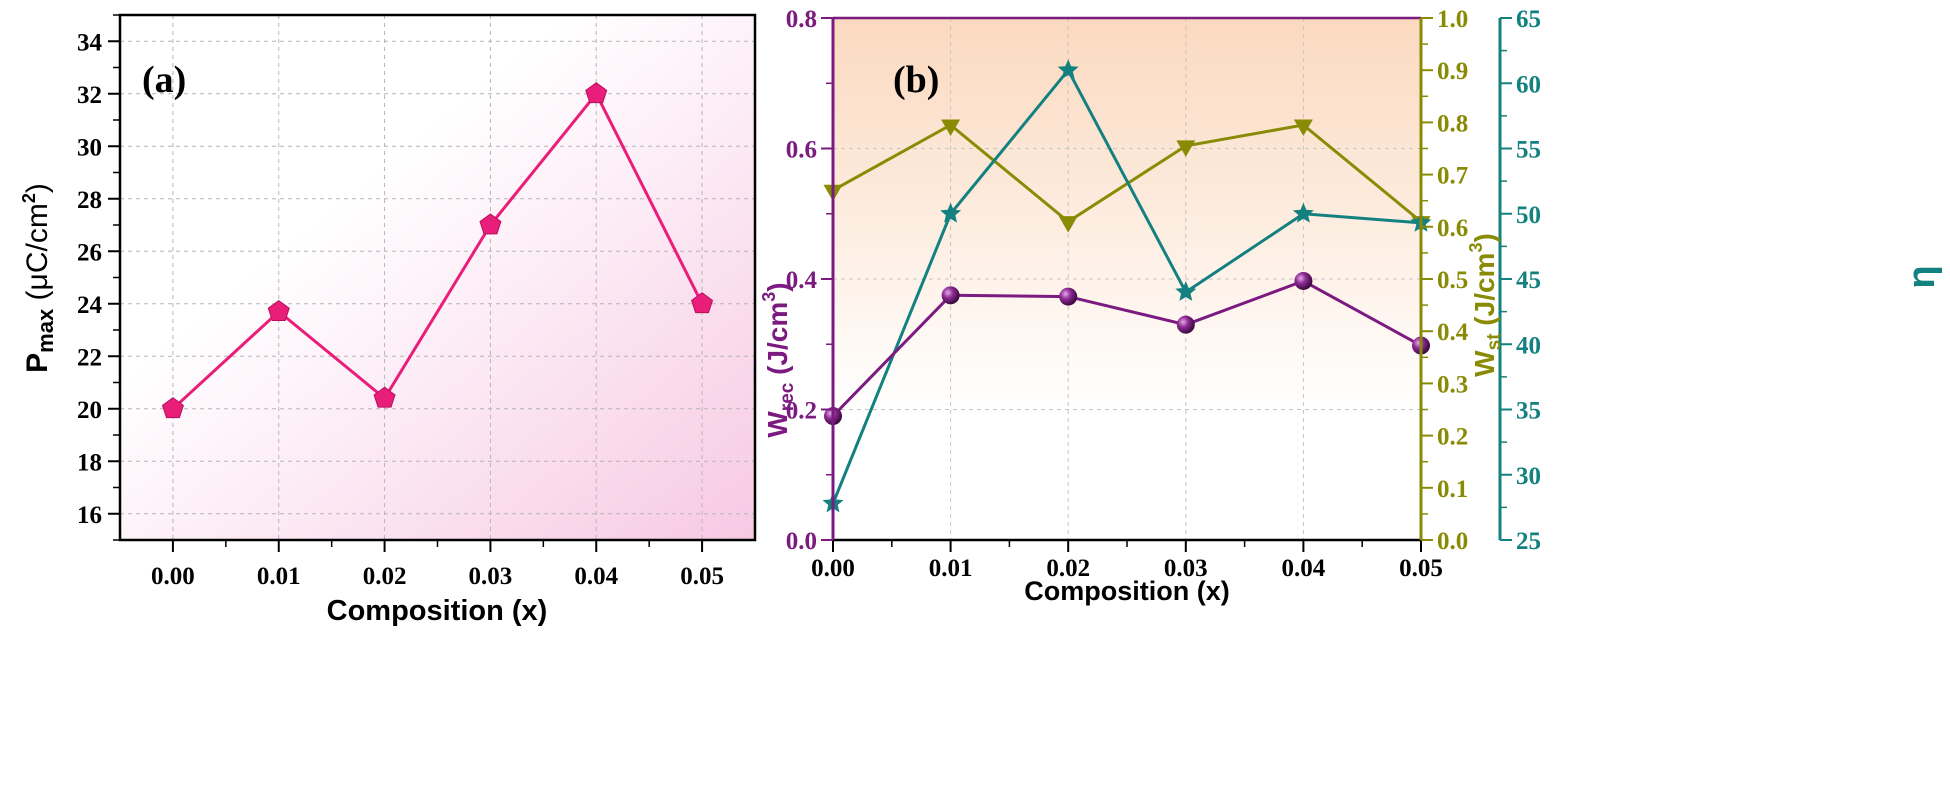  What do you see at coordinates (1452, 489) in the screenshot?
I see `chart-b-right1-tick-label: 0.1` at bounding box center [1452, 489].